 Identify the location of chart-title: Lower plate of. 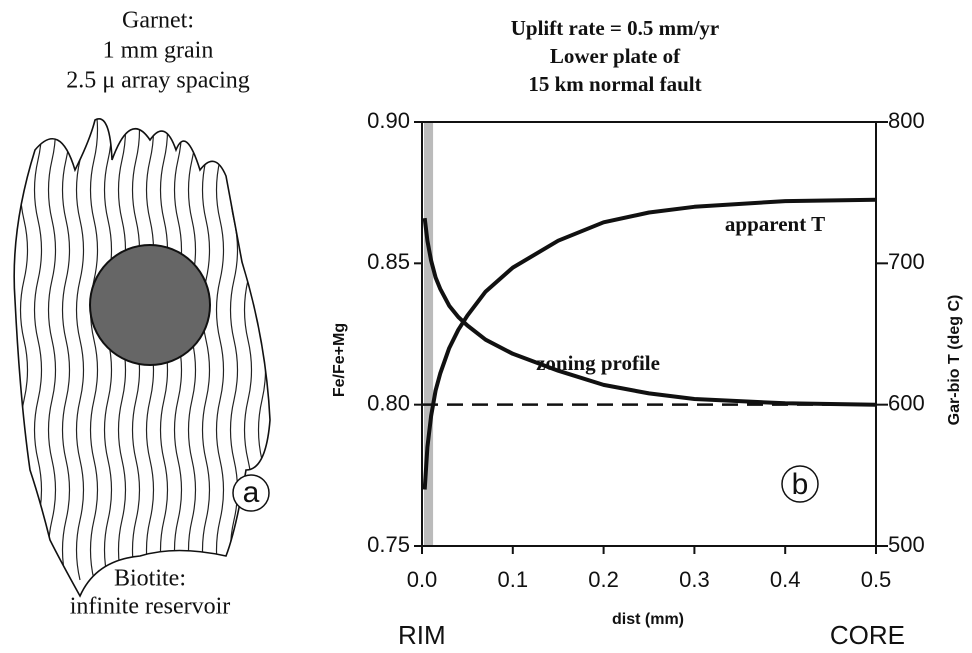
(615, 56).